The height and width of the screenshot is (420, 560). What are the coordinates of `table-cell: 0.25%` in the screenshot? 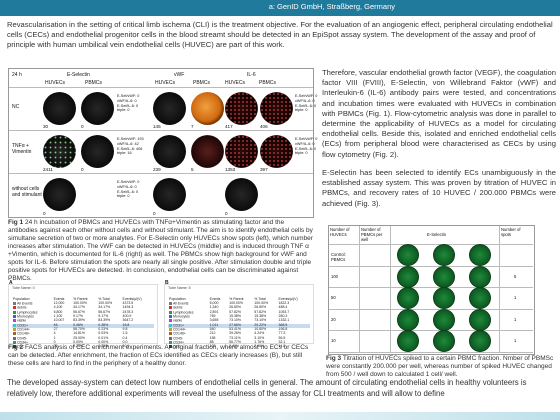 It's located at (103, 346).